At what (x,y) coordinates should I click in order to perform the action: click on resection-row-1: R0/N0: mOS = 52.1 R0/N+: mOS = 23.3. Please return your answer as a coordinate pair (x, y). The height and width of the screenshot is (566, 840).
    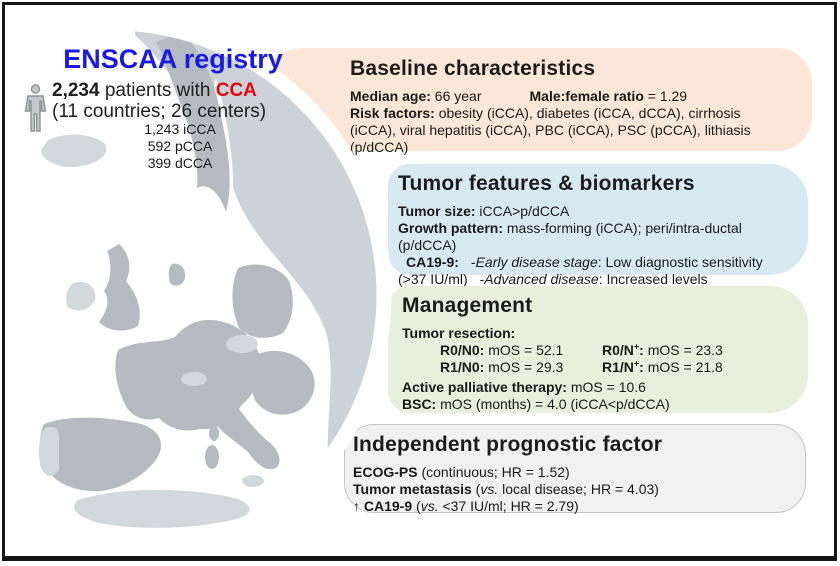
    Looking at the image, I should click on (599, 350).